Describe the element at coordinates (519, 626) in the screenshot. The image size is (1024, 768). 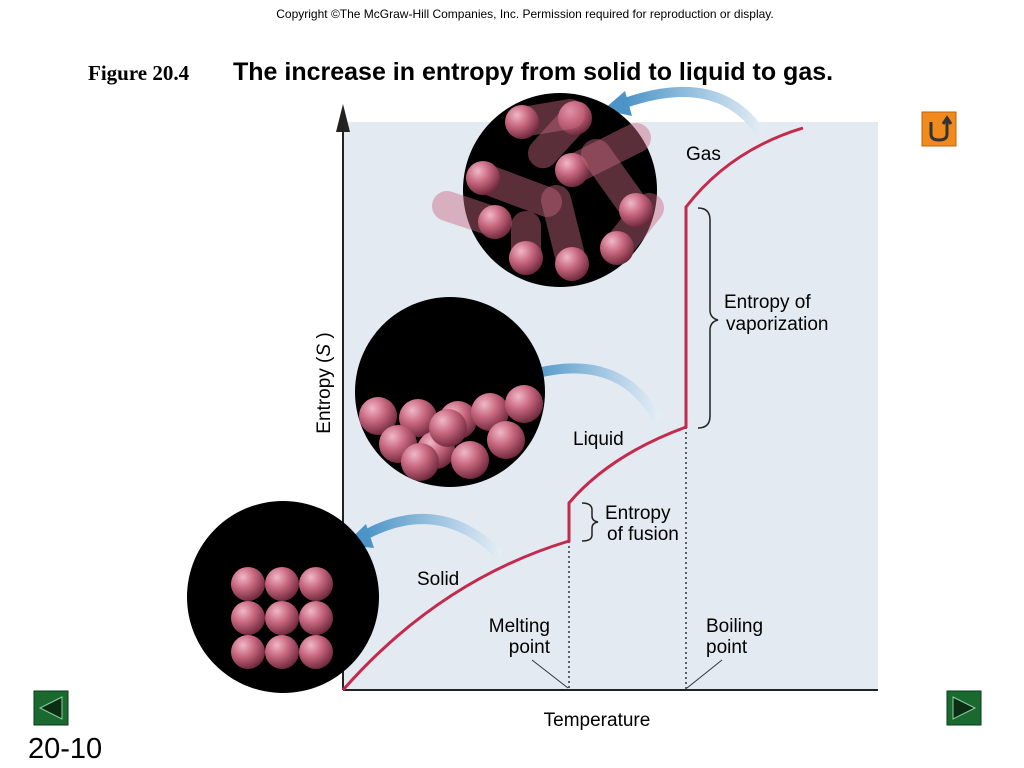
I see `annotation: Melting` at that location.